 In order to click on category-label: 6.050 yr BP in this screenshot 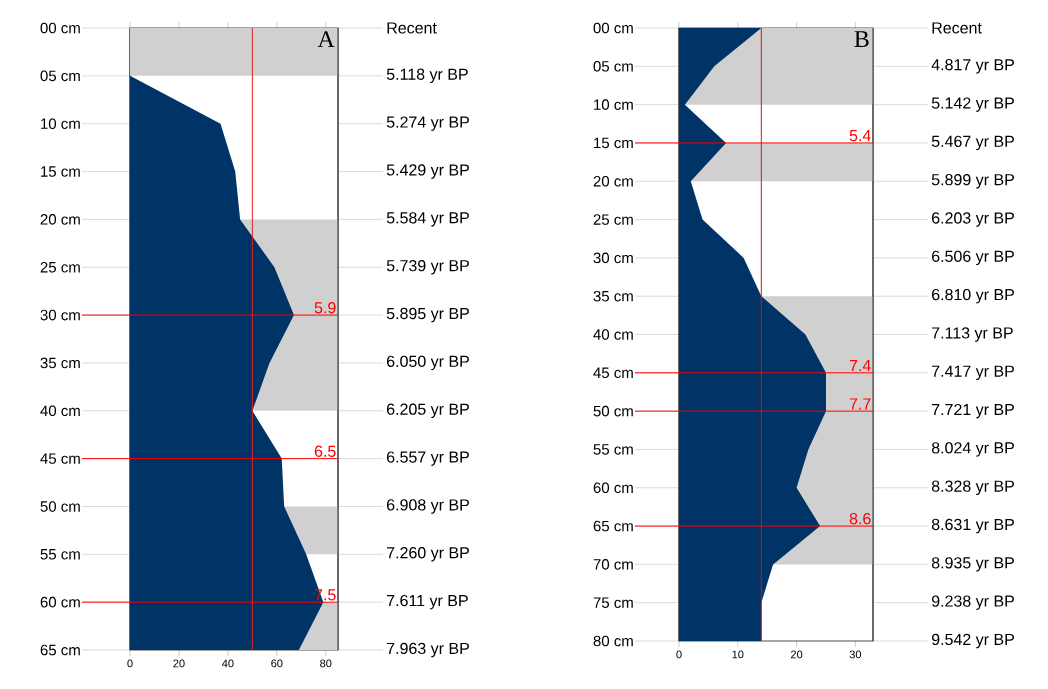, I will do `click(428, 363)`.